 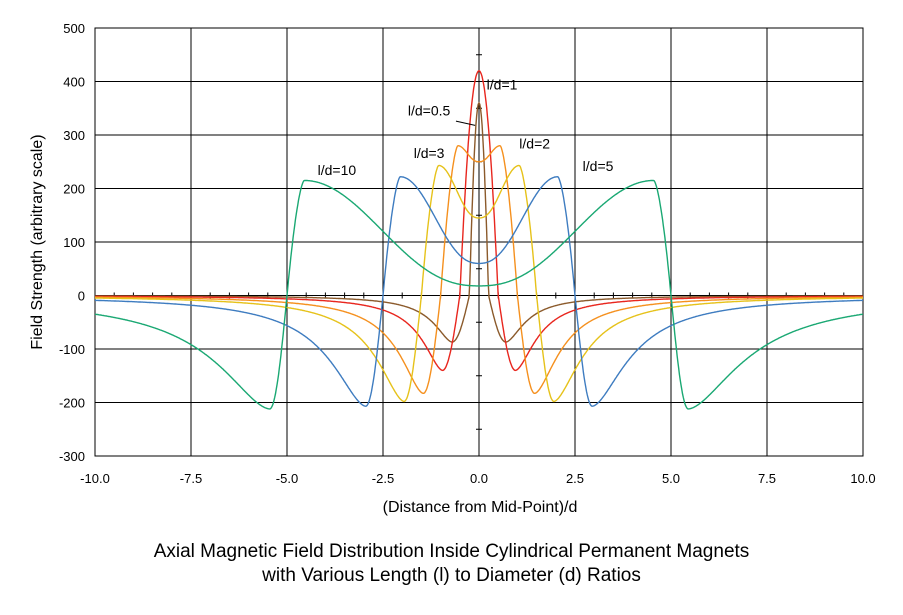 What do you see at coordinates (81, 296) in the screenshot?
I see `y-tick-label: 0` at bounding box center [81, 296].